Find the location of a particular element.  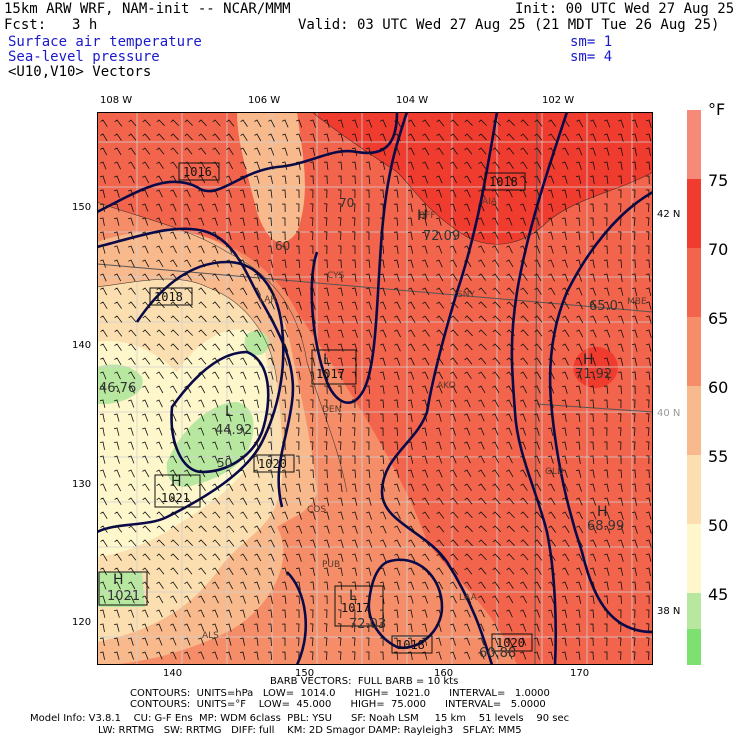

colorbar-label-60: 60 is located at coordinates (718, 387).